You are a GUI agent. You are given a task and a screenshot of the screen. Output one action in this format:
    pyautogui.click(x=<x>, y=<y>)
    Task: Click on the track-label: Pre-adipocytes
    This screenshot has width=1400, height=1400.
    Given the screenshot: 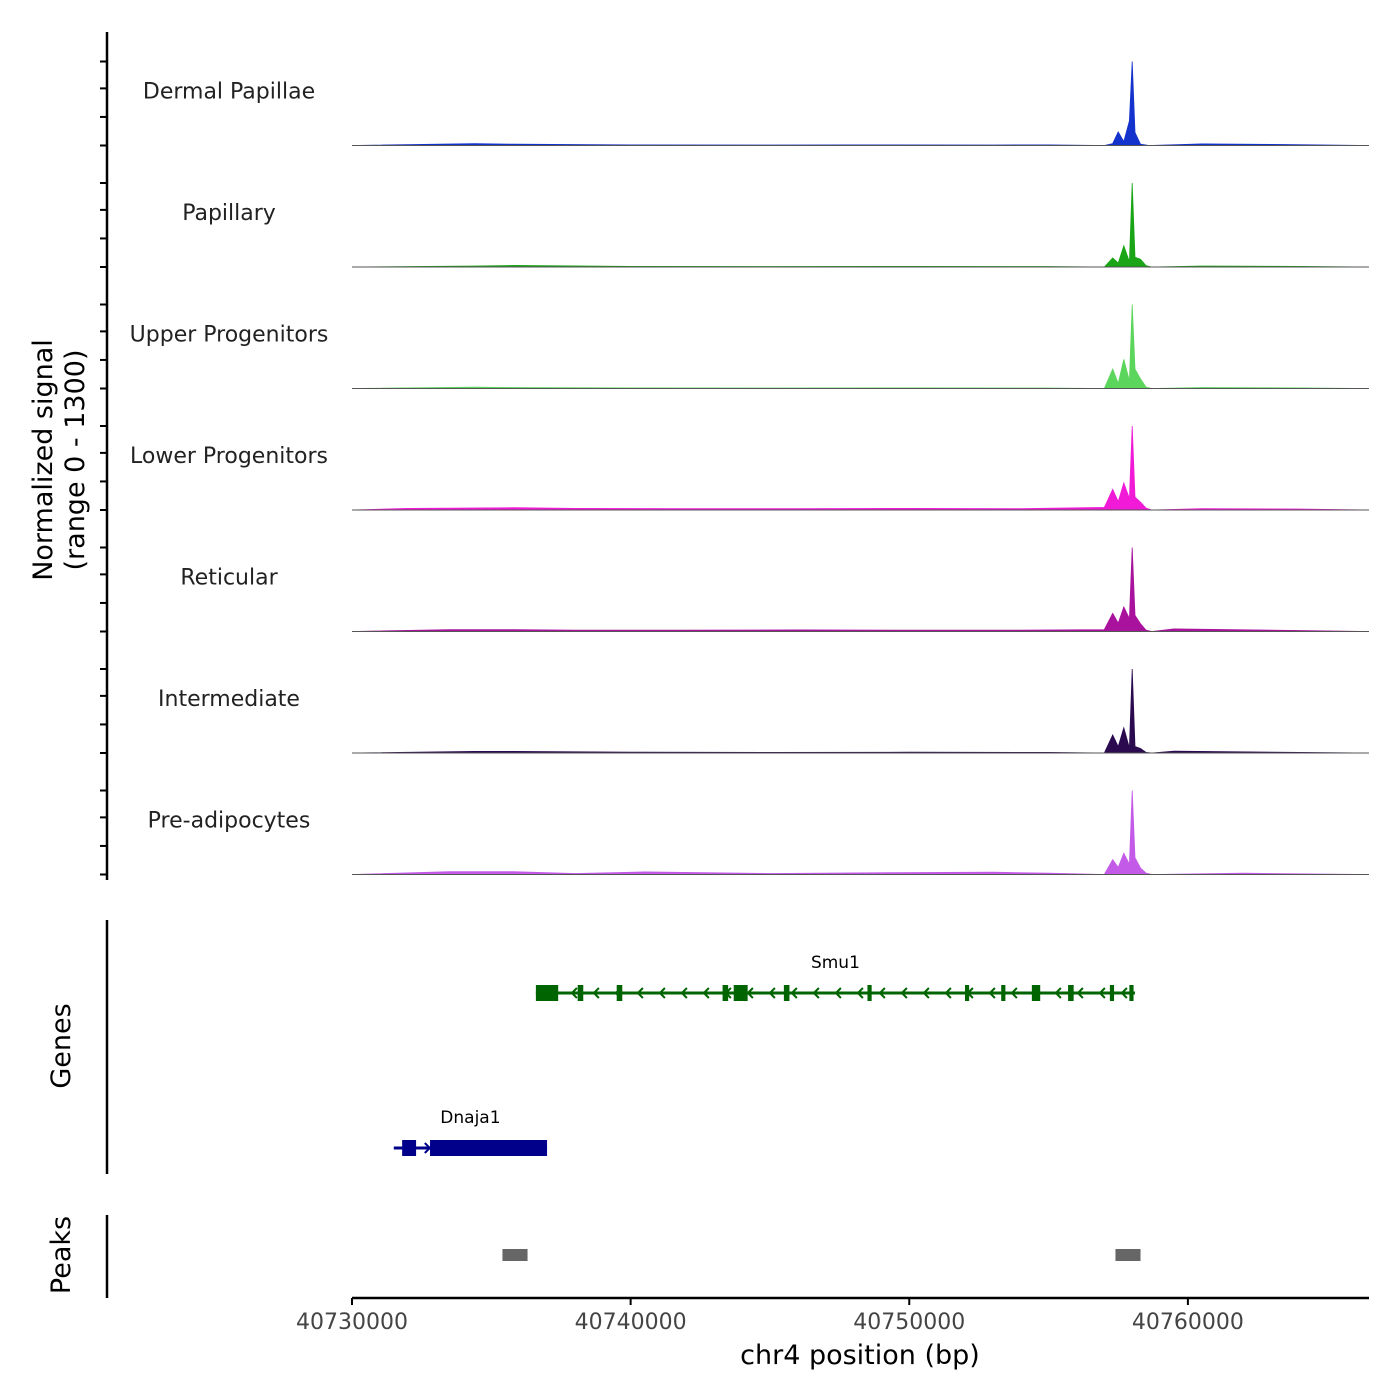 What is the action you would take?
    pyautogui.click(x=229, y=821)
    